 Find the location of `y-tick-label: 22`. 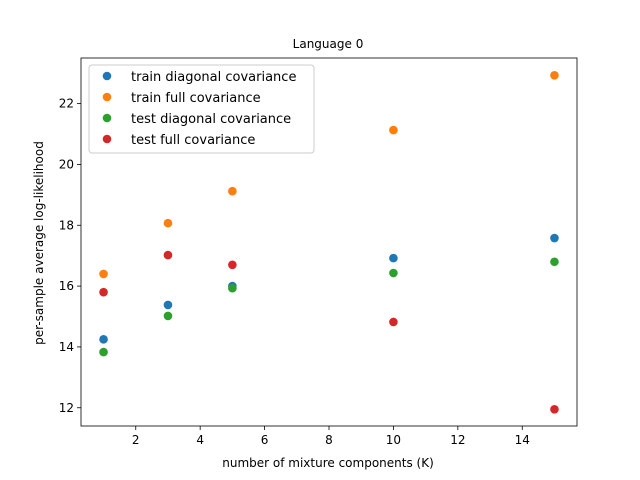

y-tick-label: 22 is located at coordinates (66, 104).